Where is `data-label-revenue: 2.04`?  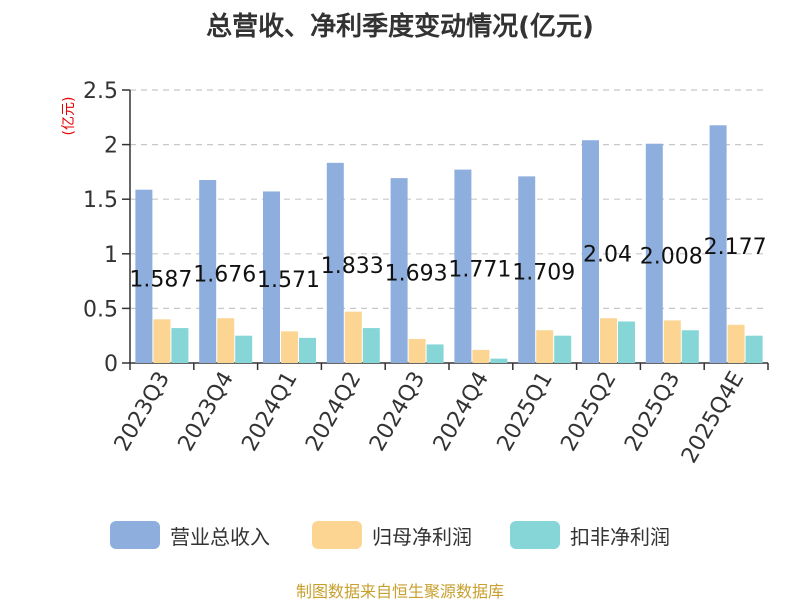
data-label-revenue: 2.04 is located at coordinates (607, 255).